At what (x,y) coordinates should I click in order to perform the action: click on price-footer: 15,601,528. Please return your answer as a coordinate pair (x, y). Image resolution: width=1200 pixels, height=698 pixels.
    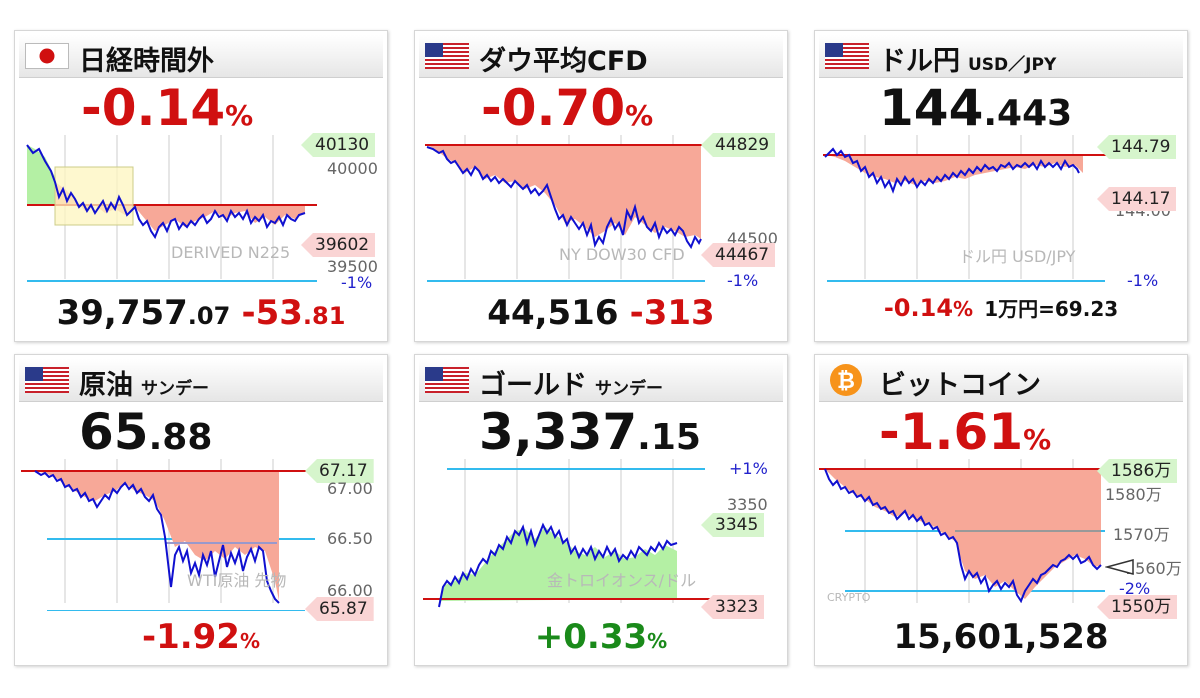
    Looking at the image, I should click on (1001, 637).